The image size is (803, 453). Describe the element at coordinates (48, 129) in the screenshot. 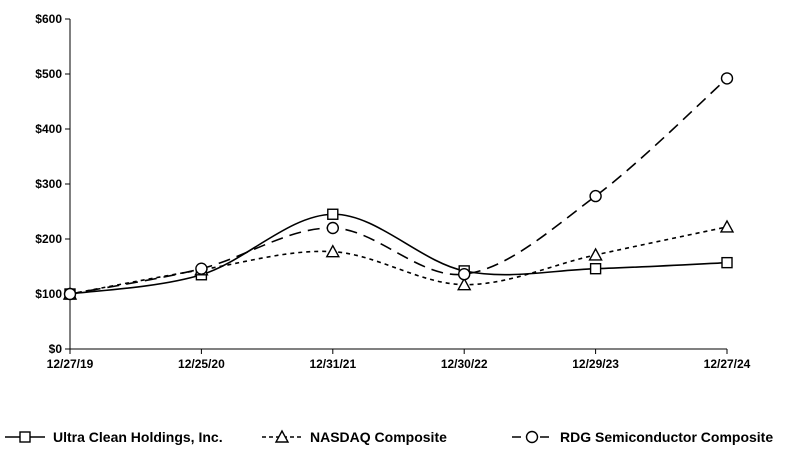

I see `y-tick-label: $400` at that location.